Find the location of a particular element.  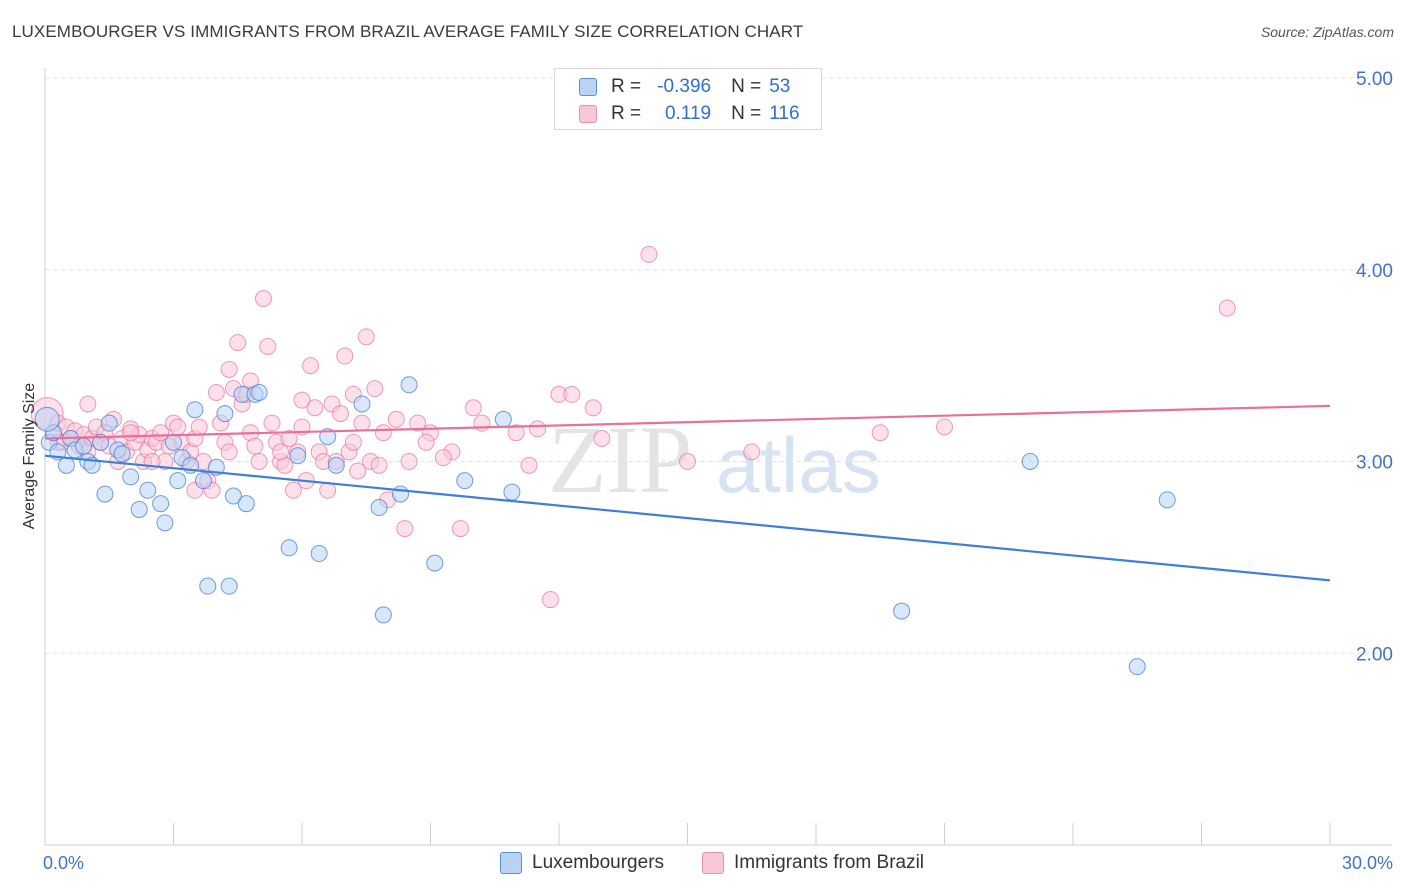

n-value-luxembourgers: 53 is located at coordinates (780, 86).